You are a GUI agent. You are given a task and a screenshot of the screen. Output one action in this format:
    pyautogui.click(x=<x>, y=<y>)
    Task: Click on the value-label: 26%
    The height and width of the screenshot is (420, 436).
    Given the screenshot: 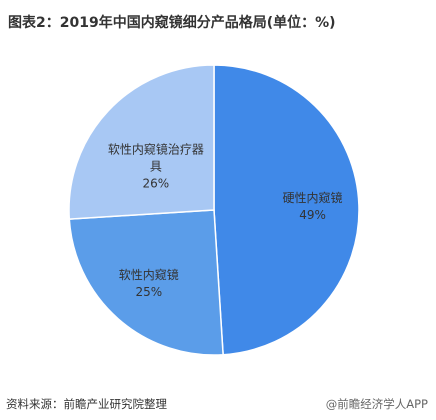 What is the action you would take?
    pyautogui.click(x=156, y=183)
    